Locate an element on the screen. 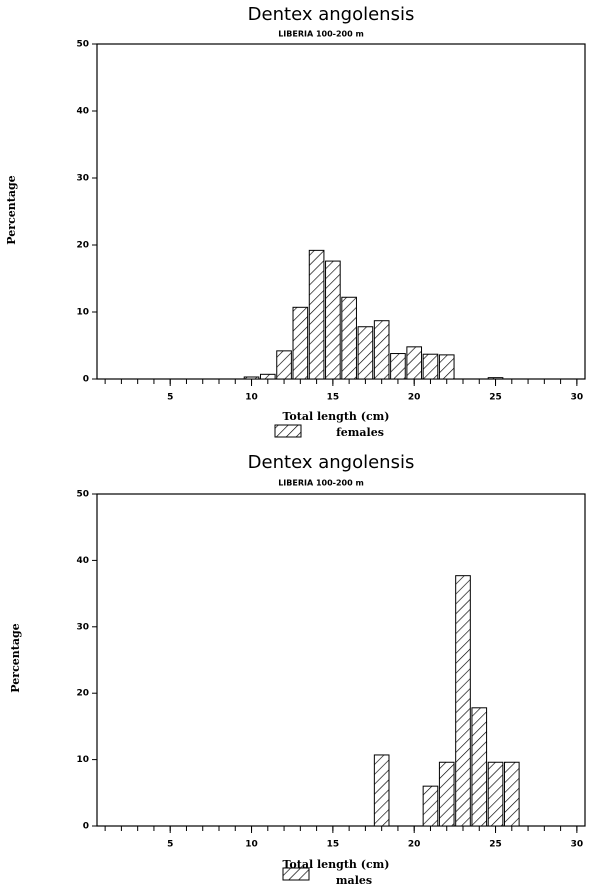 The image size is (600, 890). legend-label: females is located at coordinates (360, 432).